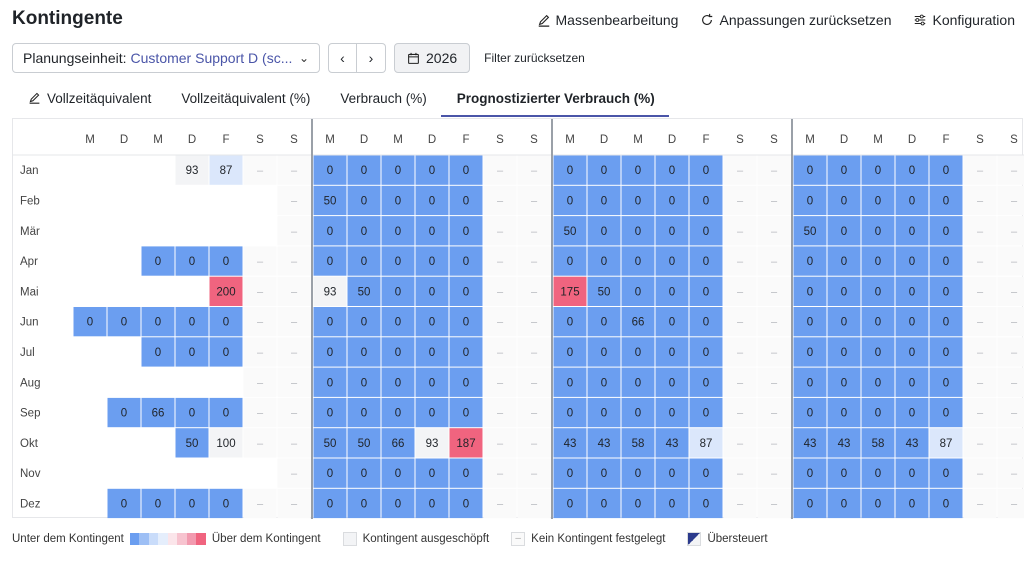  What do you see at coordinates (534, 58) in the screenshot?
I see `reset-filter-link: Filter zurücksetzen` at bounding box center [534, 58].